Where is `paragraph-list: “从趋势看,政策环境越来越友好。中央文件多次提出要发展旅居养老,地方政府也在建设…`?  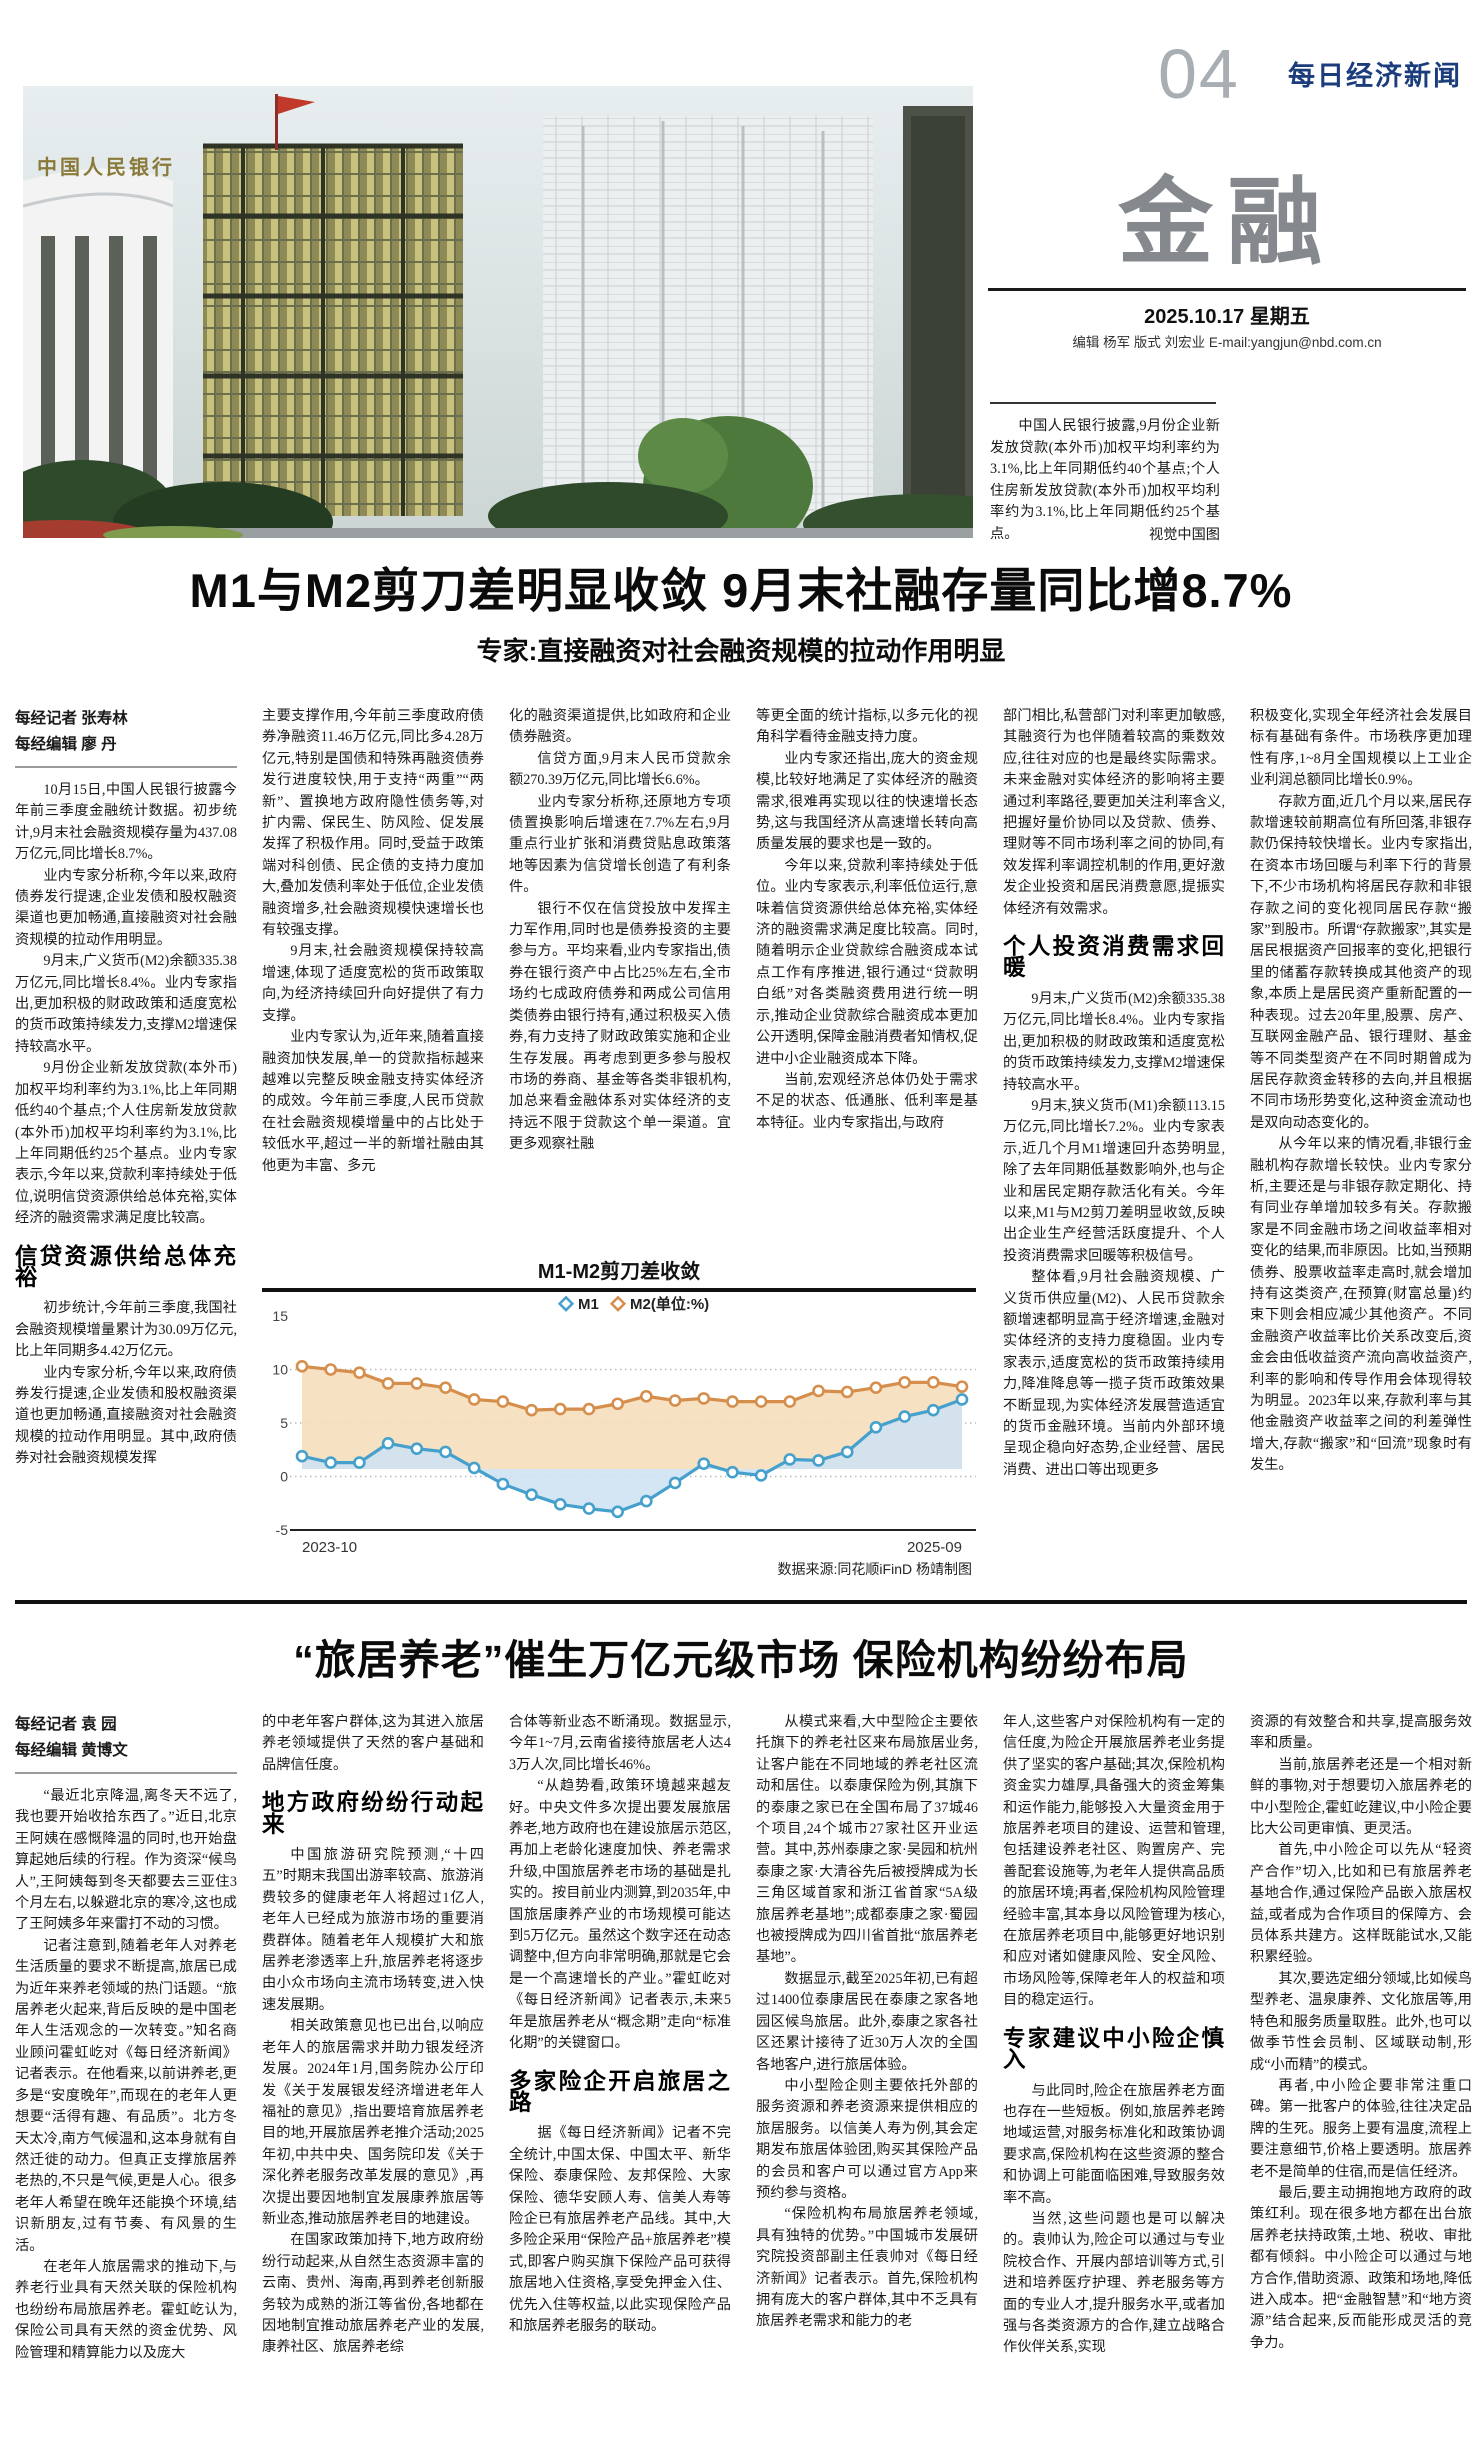
paragraph-list: “从趋势看,政策环境越来越友好。中央文件多次提出要发展旅居养老,地方政府也在建设… is located at coordinates (620, 1915).